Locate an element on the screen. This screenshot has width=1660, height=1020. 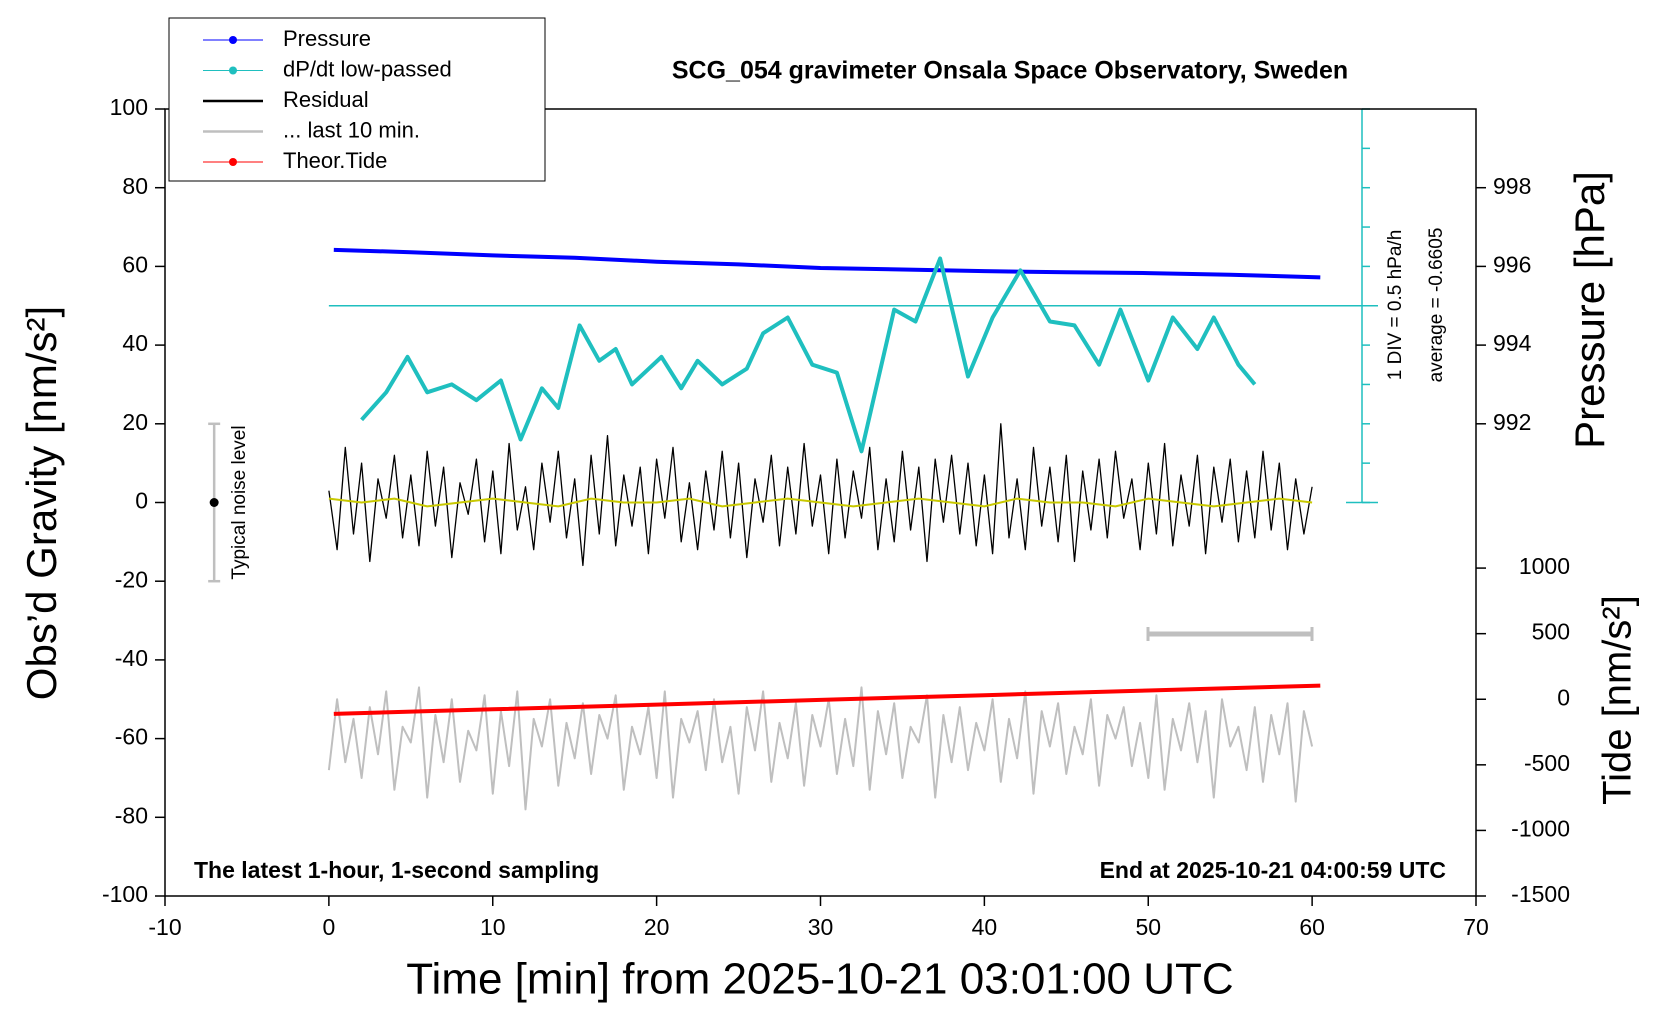
noise-label: Typical noise level is located at coordinates (239, 502).